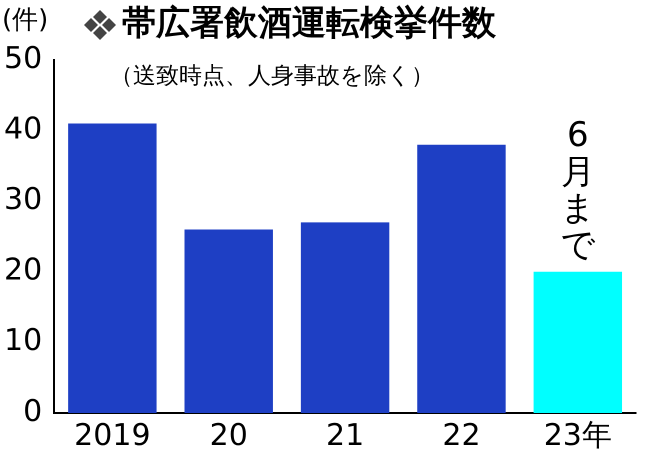  I want to click on x-tick-label: 20, so click(229, 435).